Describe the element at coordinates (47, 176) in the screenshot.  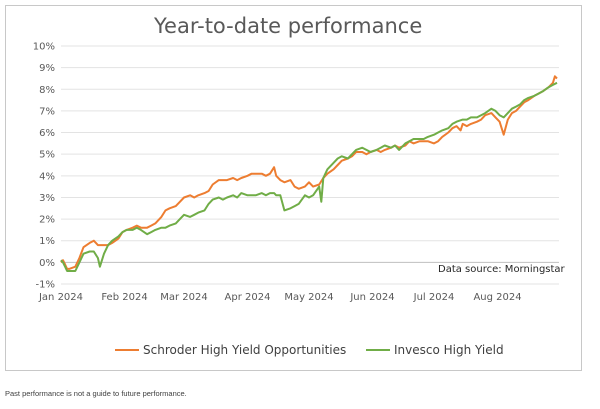
I see `y-tick-label: 4%` at that location.